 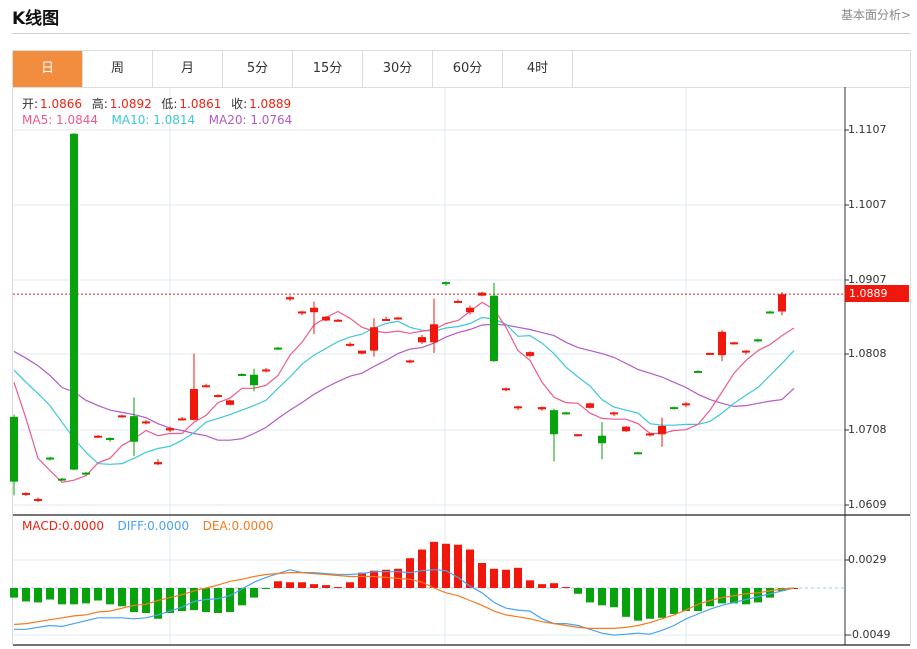 What do you see at coordinates (258, 69) in the screenshot?
I see `tab-5min: 5分` at bounding box center [258, 69].